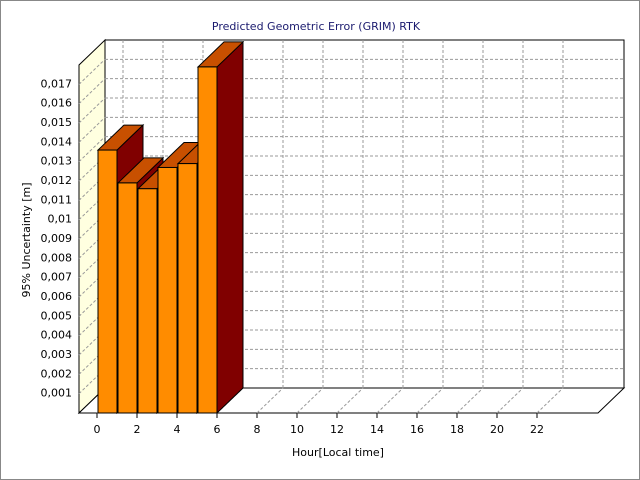 This screenshot has height=480, width=640. I want to click on chart-title: Predicted Geometric Error (GRIM) RTK, so click(316, 26).